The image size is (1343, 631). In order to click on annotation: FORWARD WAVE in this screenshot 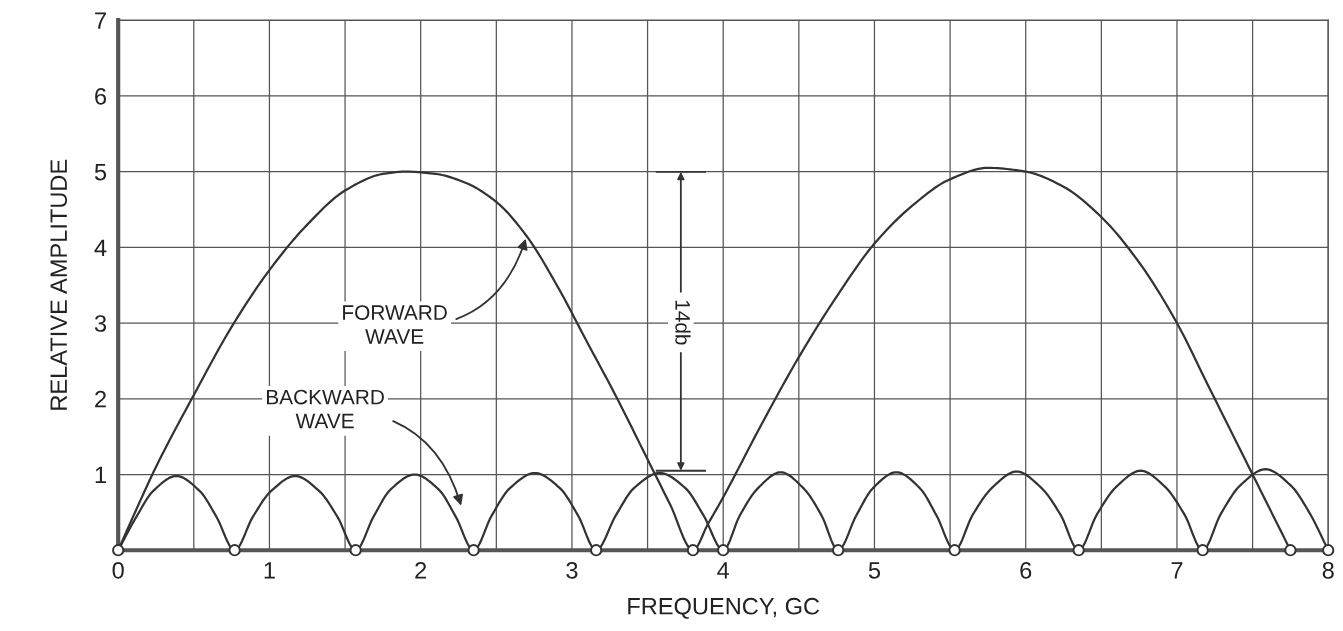, I will do `click(395, 324)`.